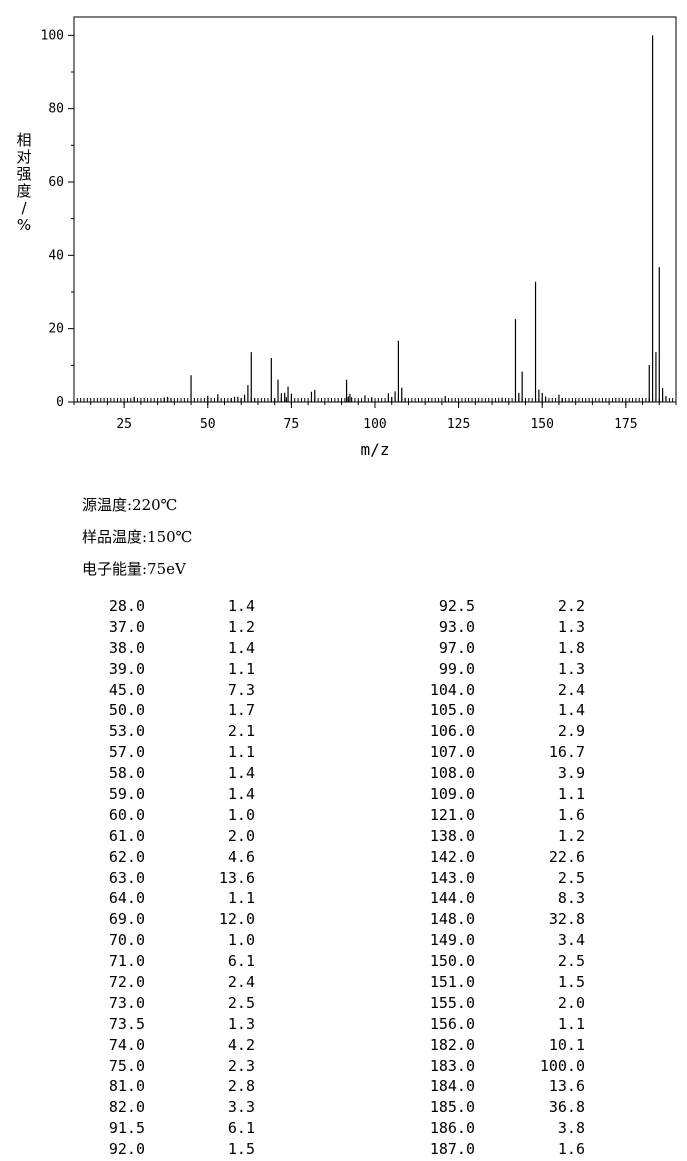  Describe the element at coordinates (452, 689) in the screenshot. I see `mz-cell: 104.0` at that location.